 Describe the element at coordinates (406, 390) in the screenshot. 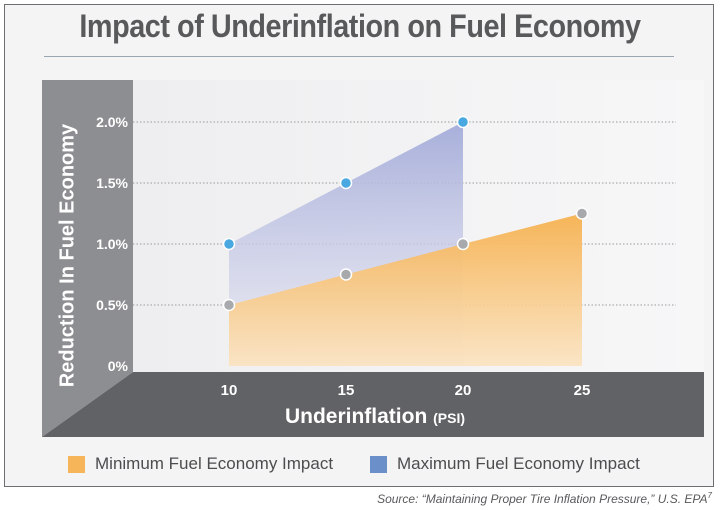

I see `x-tick-labels: 10 15 20 25` at that location.